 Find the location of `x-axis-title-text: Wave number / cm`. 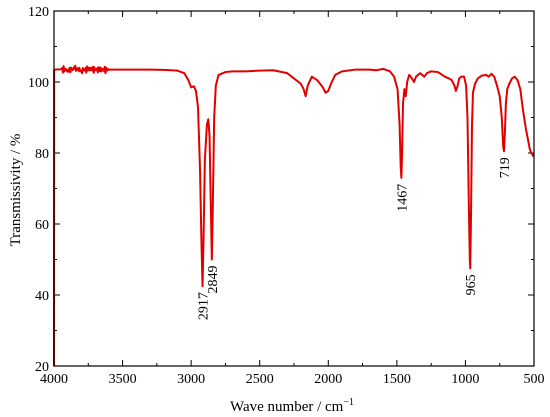

x-axis-title-text: Wave number / cm is located at coordinates (287, 407).